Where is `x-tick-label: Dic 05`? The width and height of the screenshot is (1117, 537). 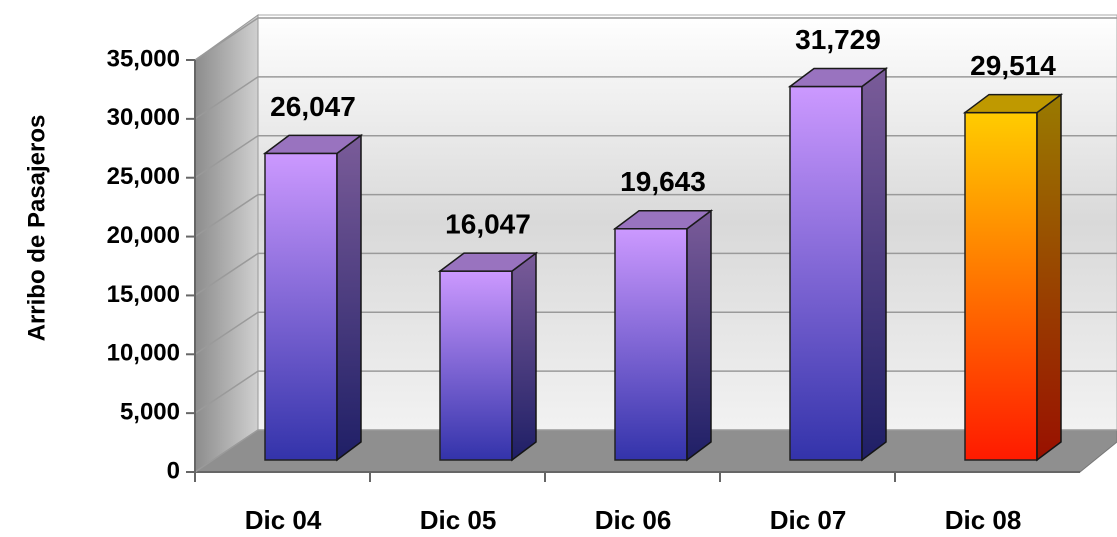
x-tick-label: Dic 05 is located at coordinates (458, 520).